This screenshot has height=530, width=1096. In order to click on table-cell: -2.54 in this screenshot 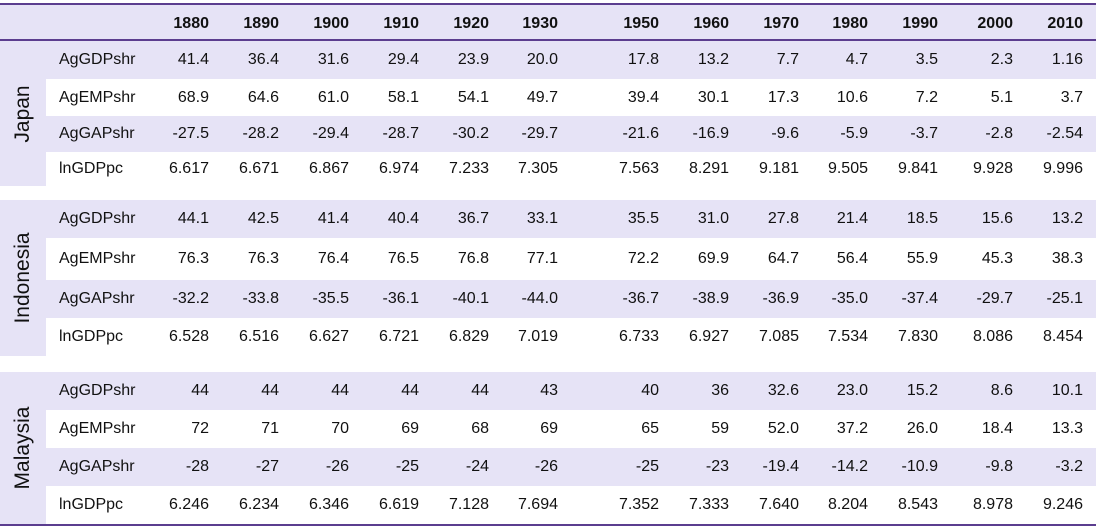, I will do `click(1064, 133)`.